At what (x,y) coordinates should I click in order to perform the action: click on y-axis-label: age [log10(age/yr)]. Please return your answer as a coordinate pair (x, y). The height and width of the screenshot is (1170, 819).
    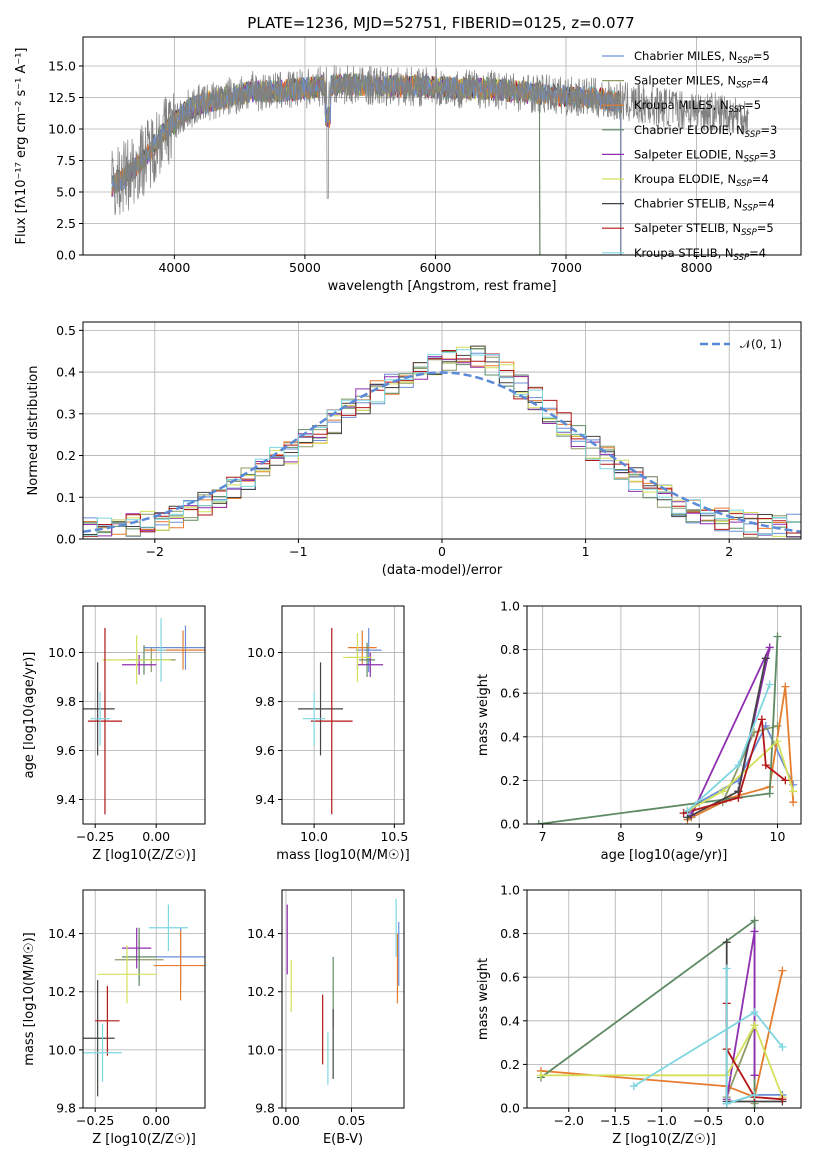
    Looking at the image, I should click on (29, 715).